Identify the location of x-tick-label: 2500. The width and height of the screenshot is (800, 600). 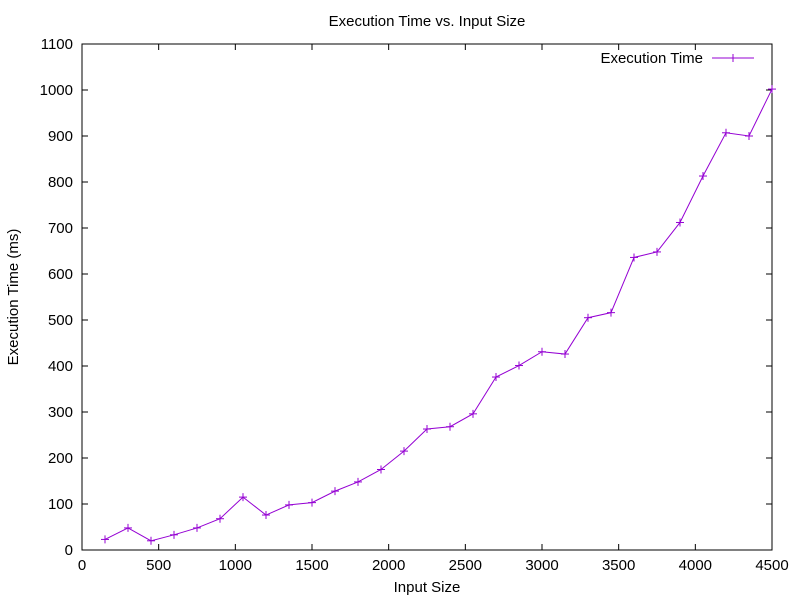
(465, 565).